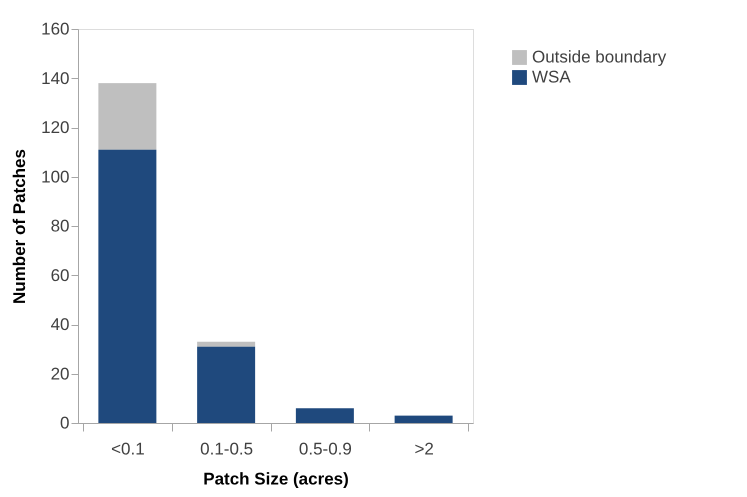 The width and height of the screenshot is (747, 497). Describe the element at coordinates (55, 29) in the screenshot. I see `y-tick-label: 160` at that location.